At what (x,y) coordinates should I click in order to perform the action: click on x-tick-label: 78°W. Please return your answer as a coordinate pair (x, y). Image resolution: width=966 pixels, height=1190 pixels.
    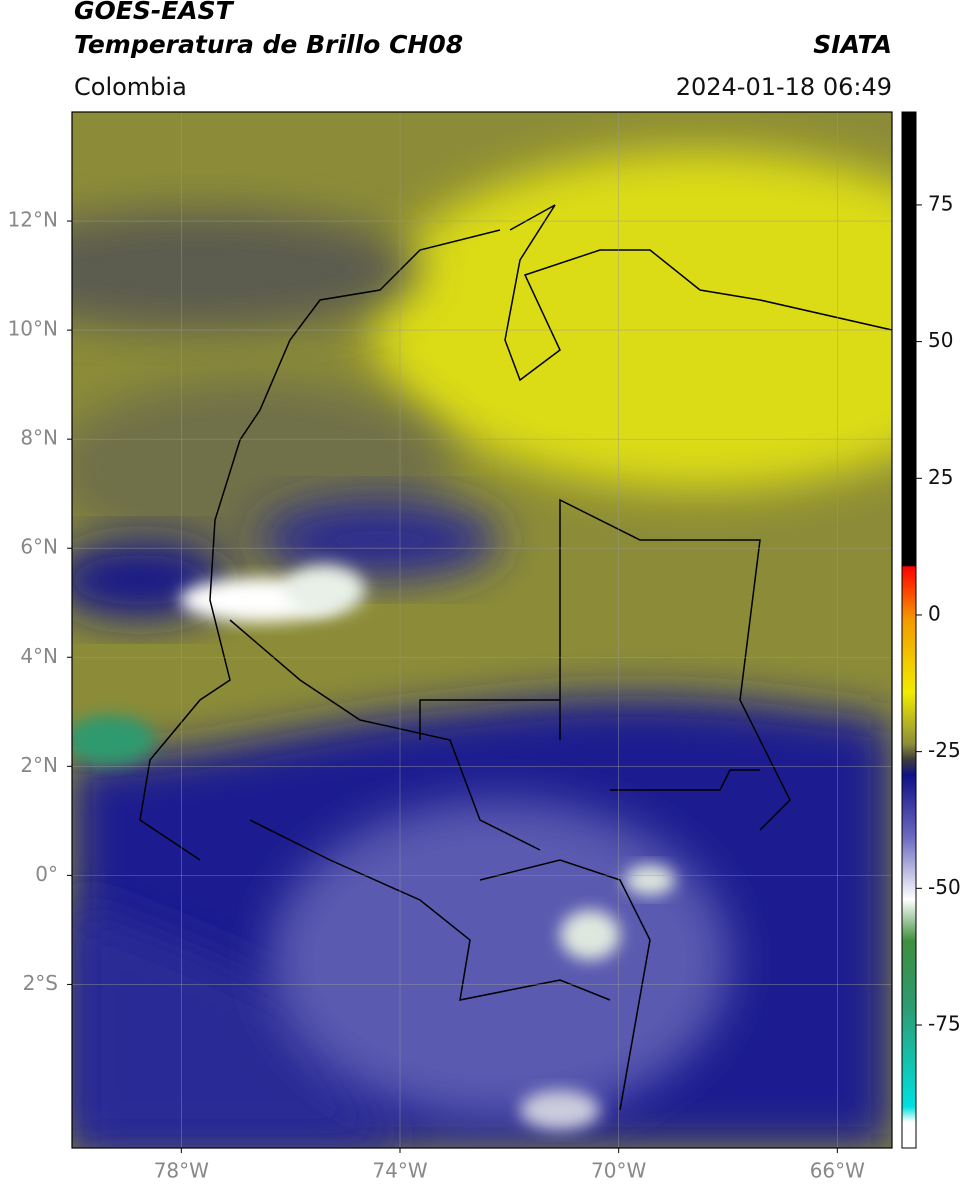
    Looking at the image, I should click on (181, 1171).